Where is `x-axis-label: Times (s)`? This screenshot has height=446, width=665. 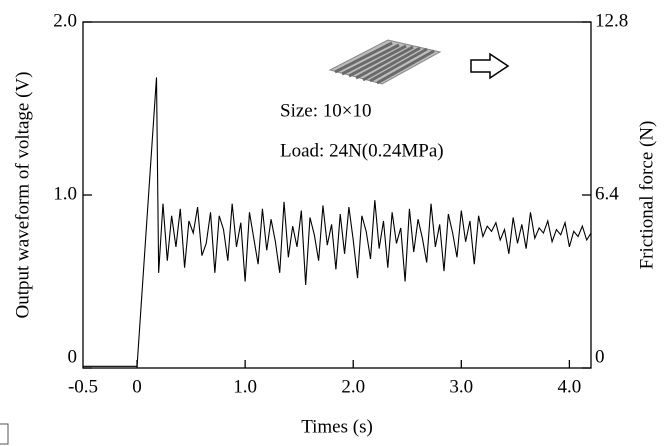
x-axis-label: Times (s) is located at coordinates (337, 426).